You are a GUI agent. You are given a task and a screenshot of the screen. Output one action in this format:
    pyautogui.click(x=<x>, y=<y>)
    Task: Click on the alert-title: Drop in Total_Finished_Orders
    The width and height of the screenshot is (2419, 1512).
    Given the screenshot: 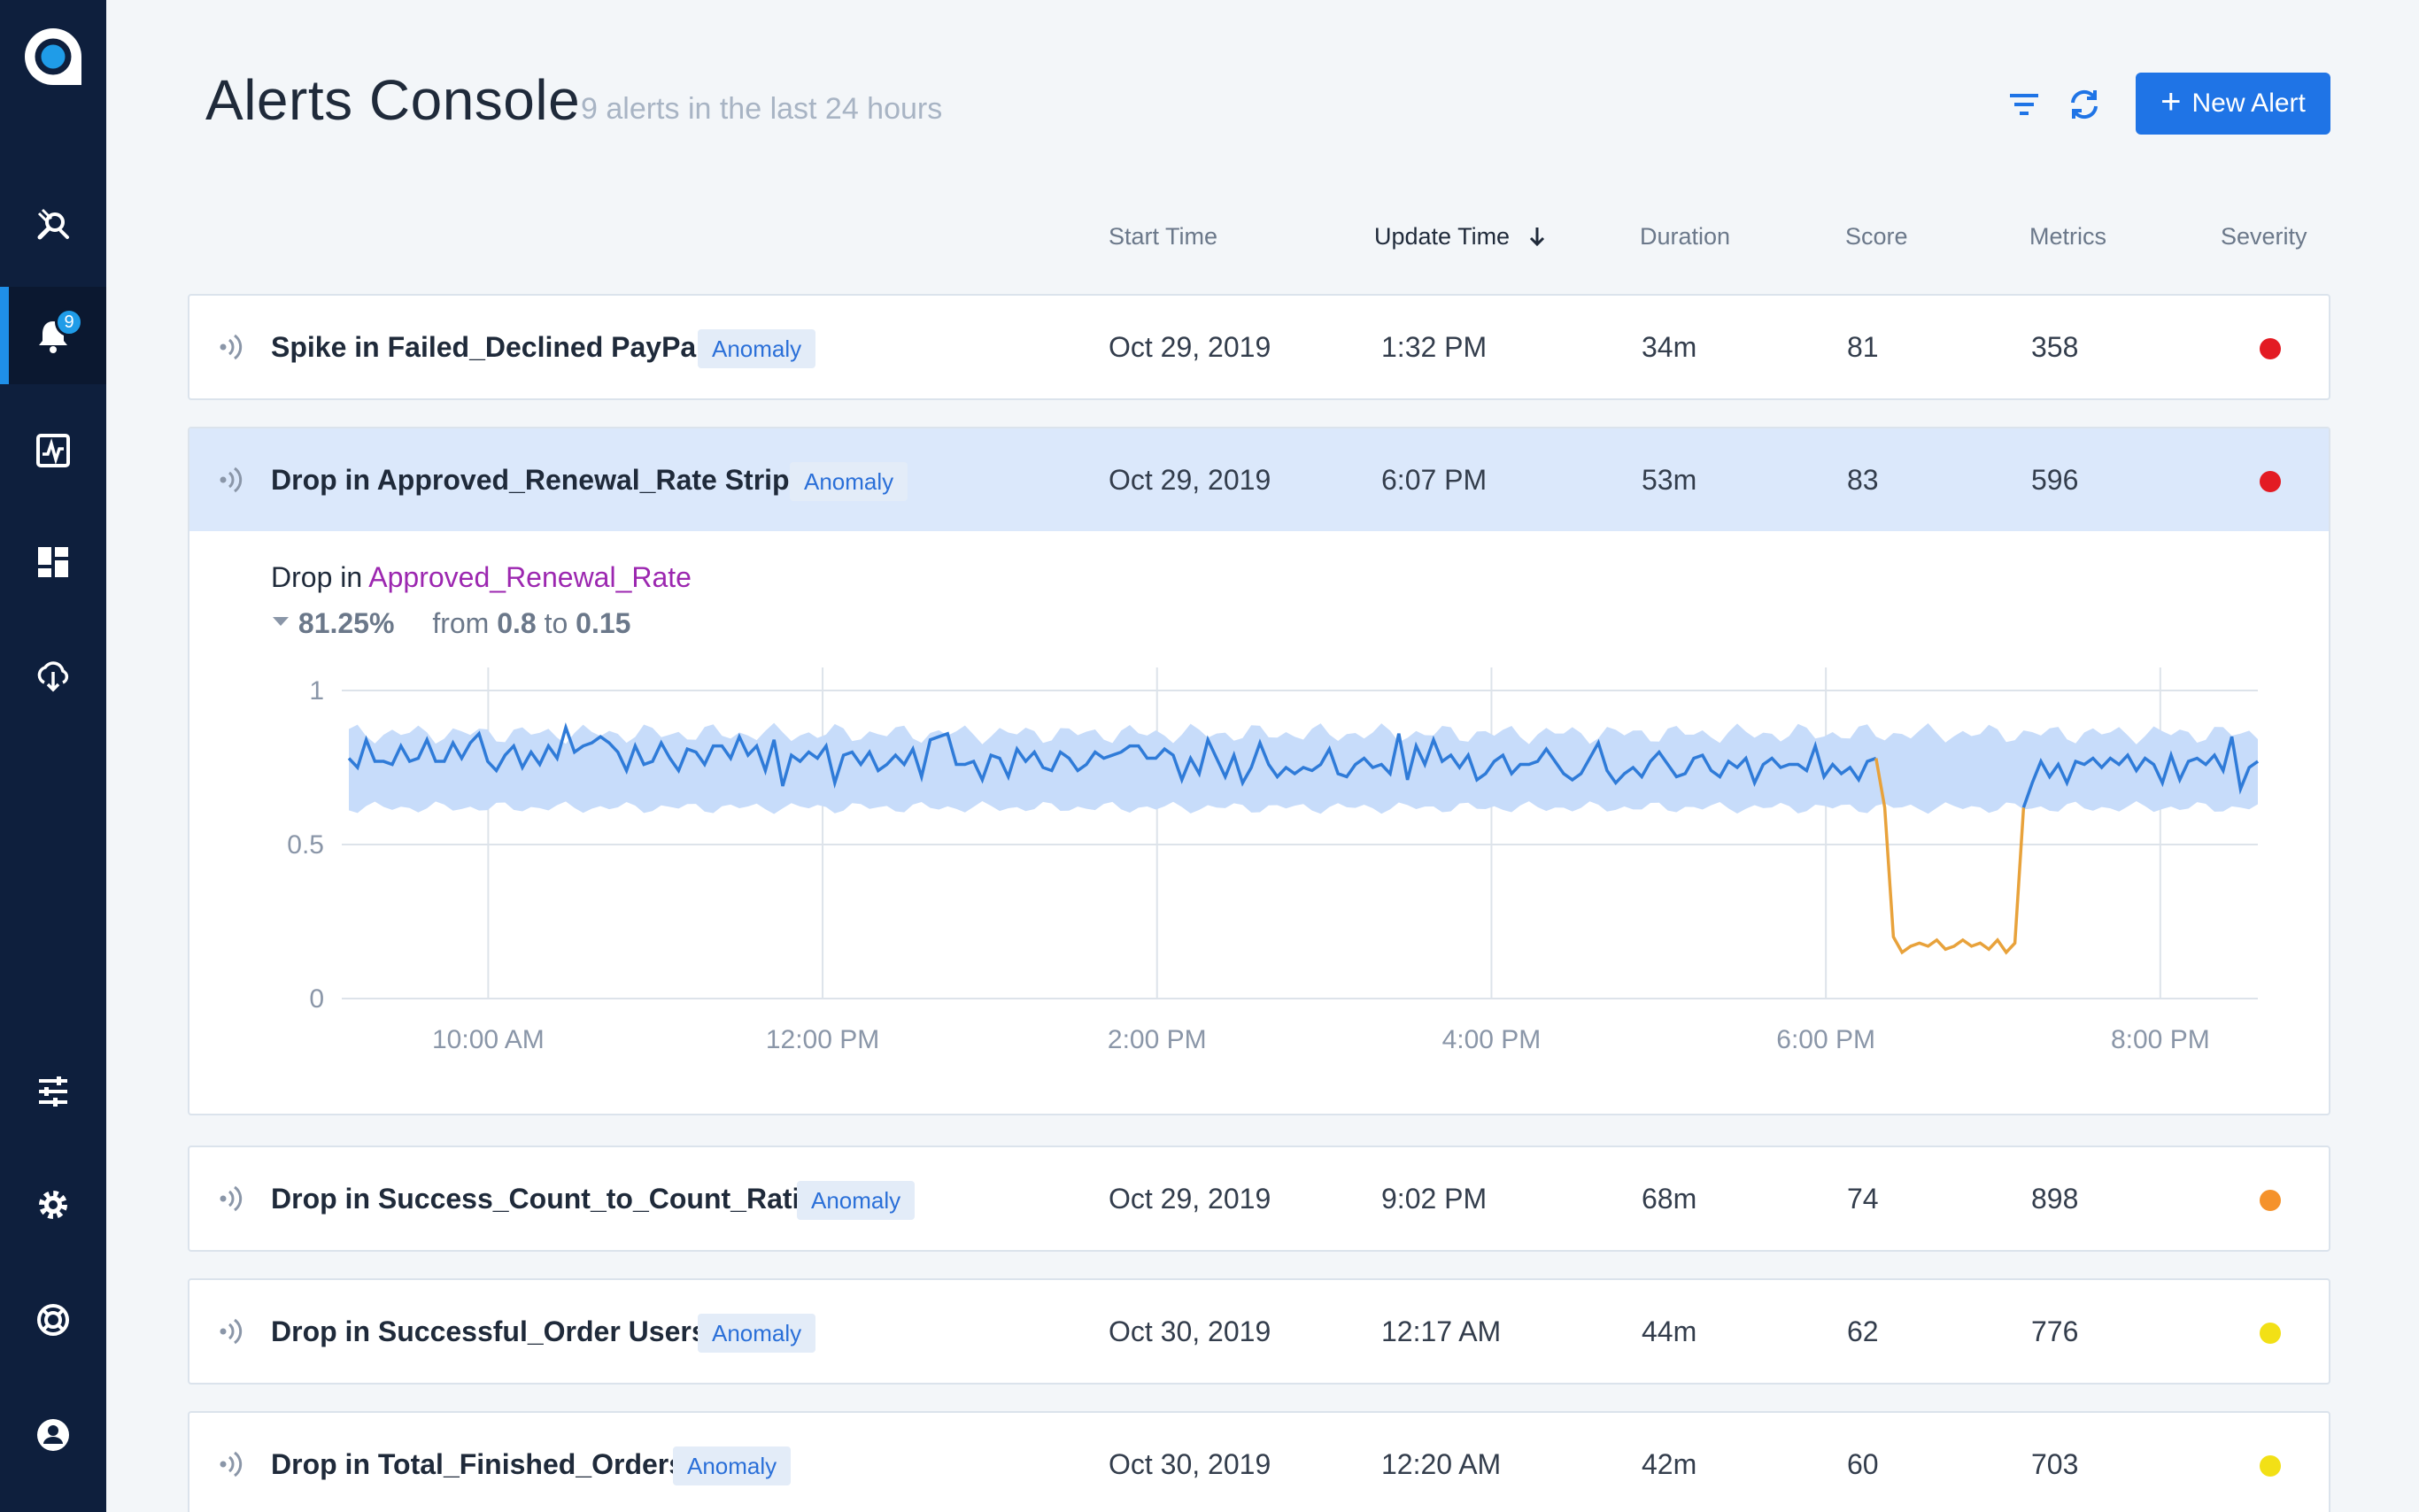 What is the action you would take?
    pyautogui.click(x=478, y=1464)
    